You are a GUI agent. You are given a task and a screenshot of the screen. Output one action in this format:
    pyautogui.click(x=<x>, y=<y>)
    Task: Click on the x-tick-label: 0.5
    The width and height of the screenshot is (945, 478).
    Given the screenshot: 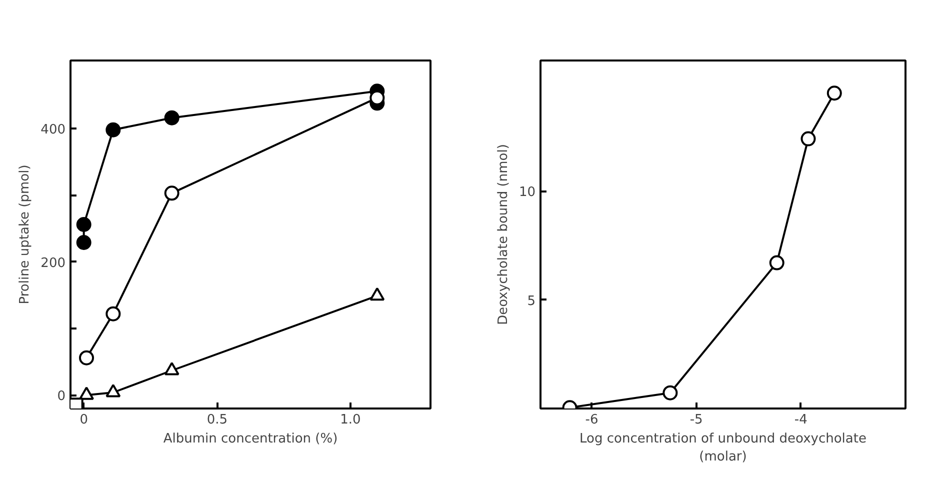 What is the action you would take?
    pyautogui.click(x=217, y=420)
    